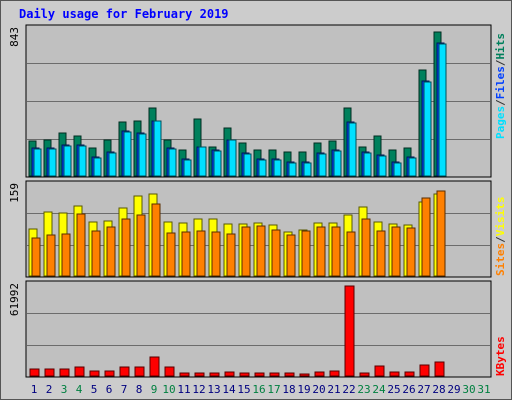 The height and width of the screenshot is (400, 512). What do you see at coordinates (468, 389) in the screenshot?
I see `x-tick-label-day-30: 30` at bounding box center [468, 389].